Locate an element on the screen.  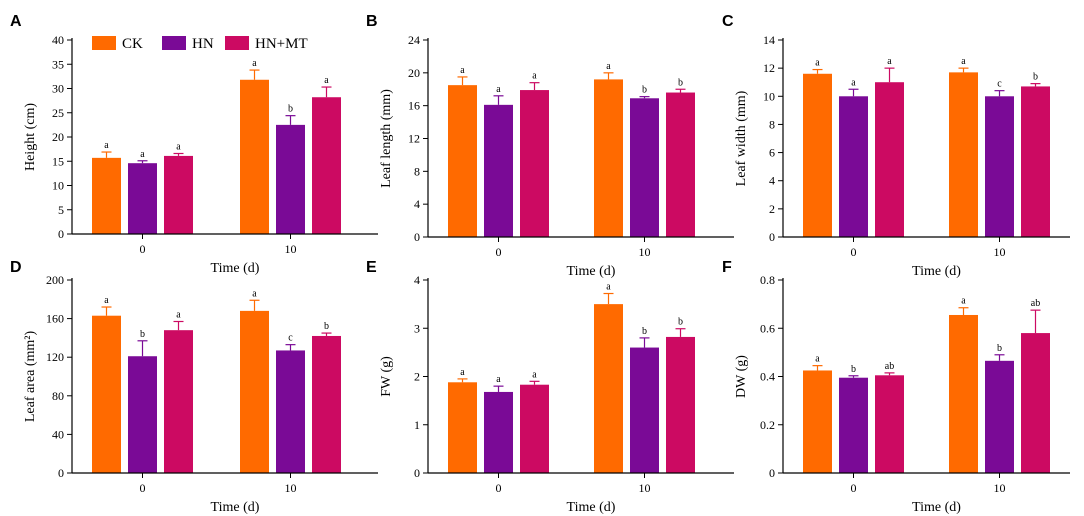
y-tick-label: 25 is located at coordinates (58, 113).